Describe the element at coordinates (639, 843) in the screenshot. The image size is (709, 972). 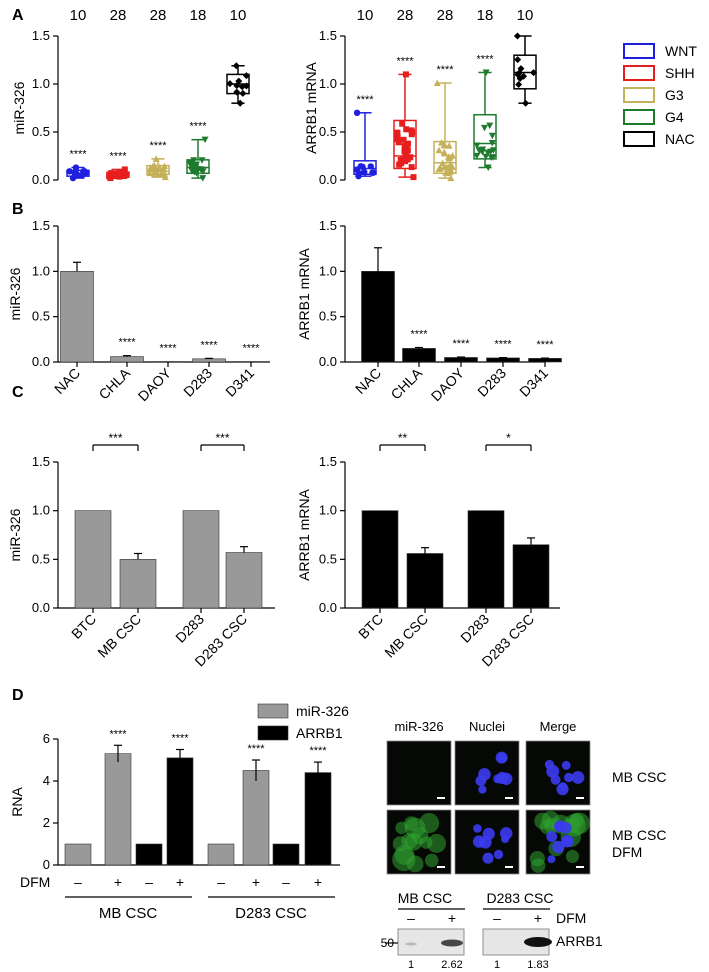
I see `micro-row-label: MB CSC DFM` at that location.